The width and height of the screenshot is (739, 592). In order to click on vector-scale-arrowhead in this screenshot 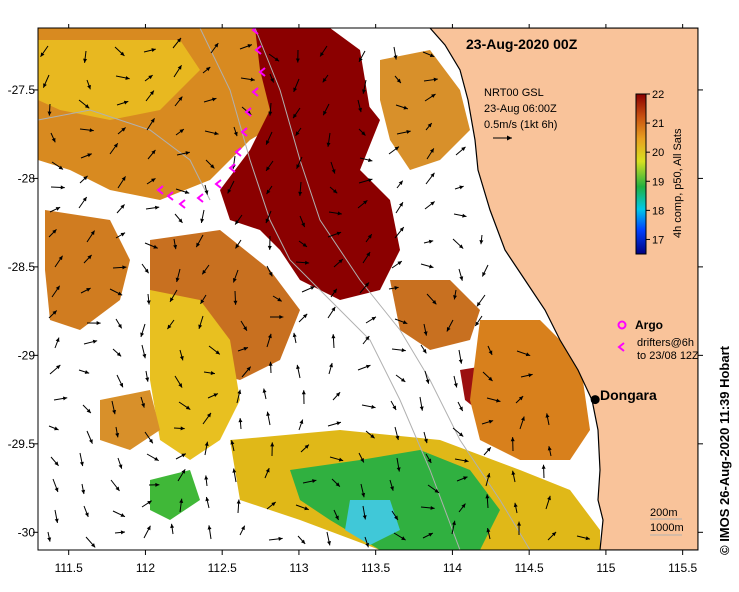, I will do `click(509, 138)`.